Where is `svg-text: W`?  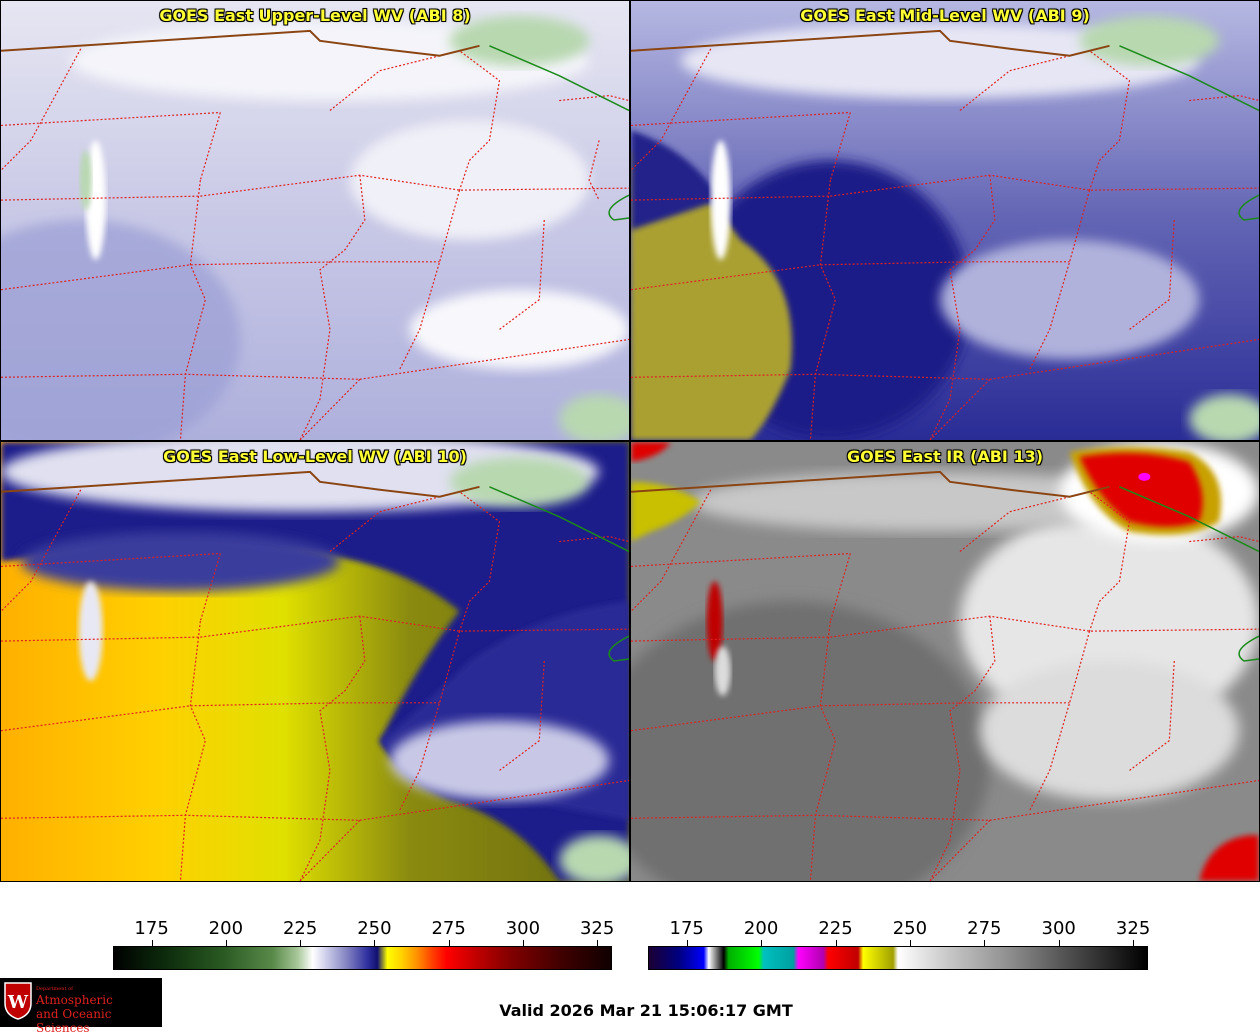 svg-text: W is located at coordinates (18, 1002).